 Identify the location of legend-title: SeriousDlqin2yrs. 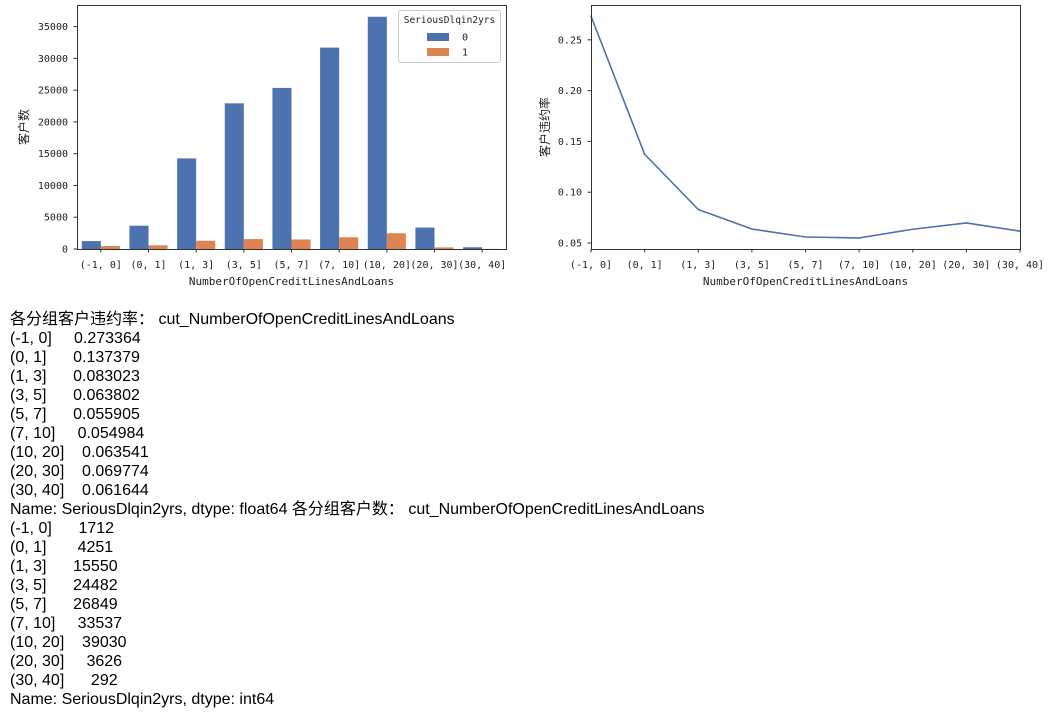
(450, 20).